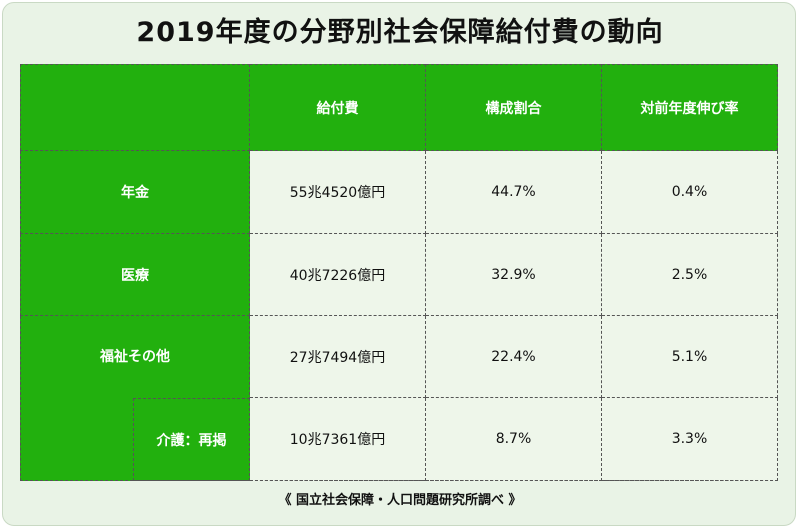  What do you see at coordinates (400, 500) in the screenshot?
I see `source-note: 《 国立社会保障・人口問題研究所調べ 》` at bounding box center [400, 500].